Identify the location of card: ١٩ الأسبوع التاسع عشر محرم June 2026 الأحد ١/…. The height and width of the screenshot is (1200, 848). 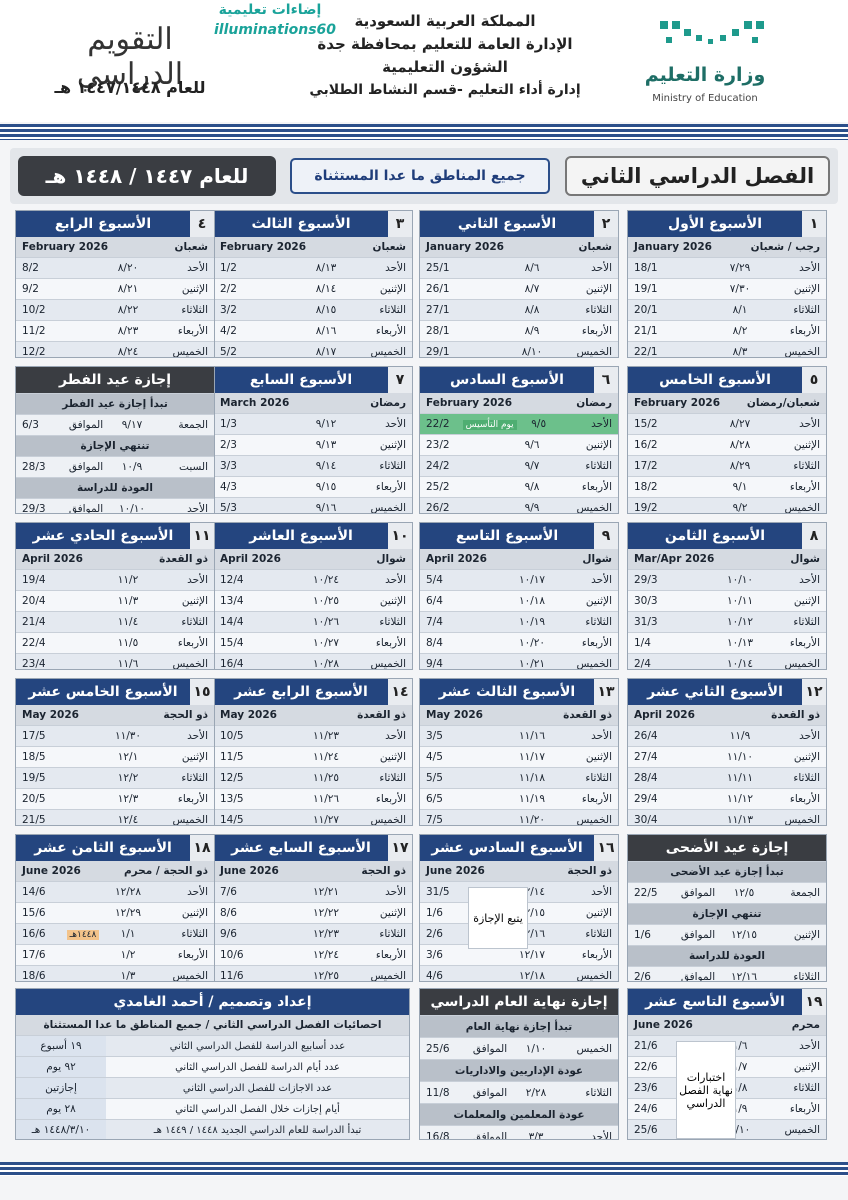
(727, 1064).